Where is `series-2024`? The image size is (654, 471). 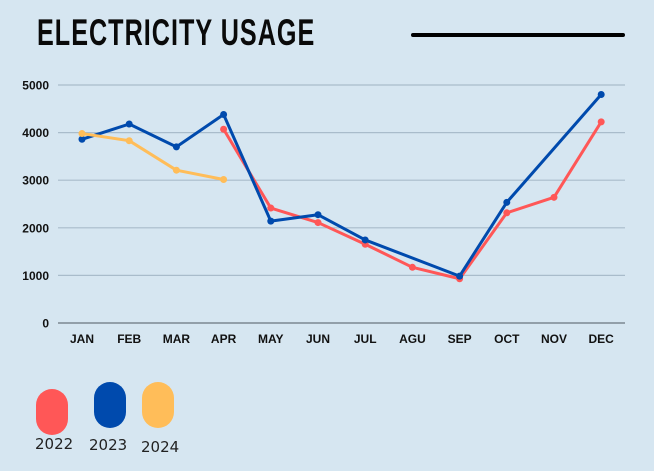
series-2024 is located at coordinates (153, 156).